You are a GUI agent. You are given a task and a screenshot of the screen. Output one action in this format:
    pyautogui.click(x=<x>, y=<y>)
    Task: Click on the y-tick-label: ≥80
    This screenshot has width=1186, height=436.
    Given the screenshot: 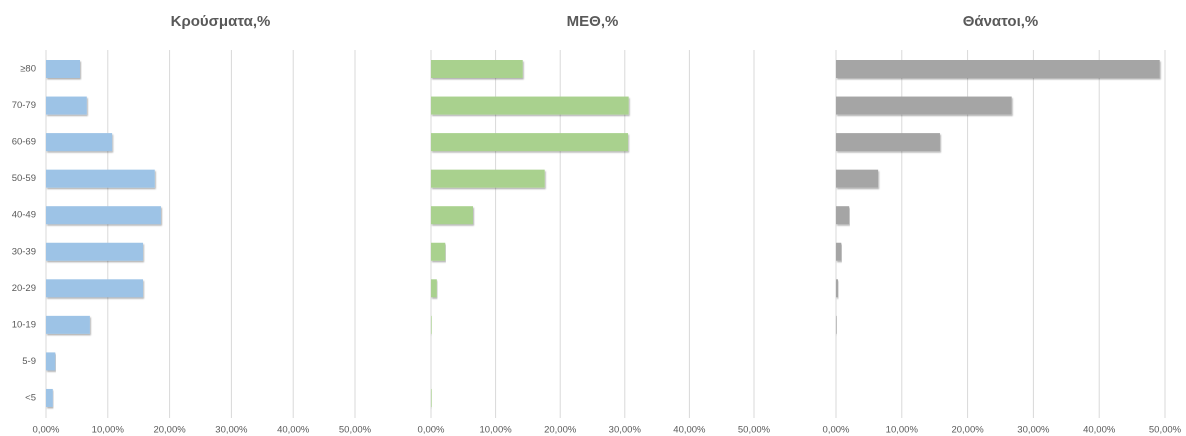 What is the action you would take?
    pyautogui.click(x=28, y=69)
    